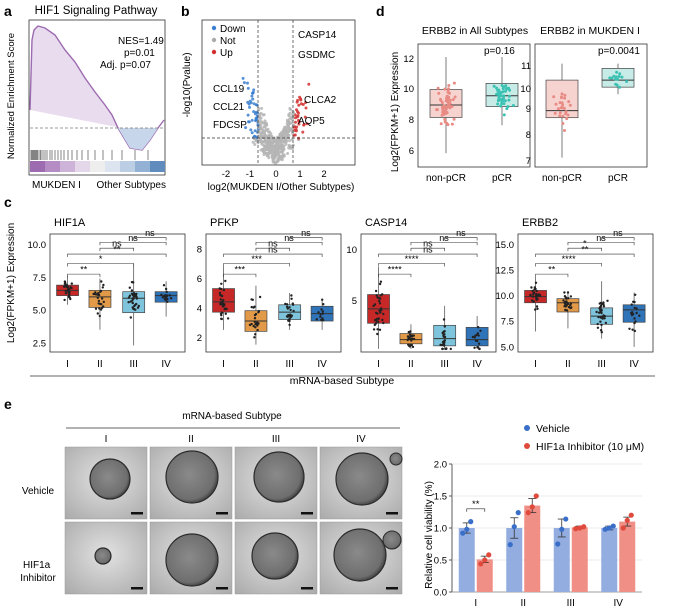 This screenshot has width=685, height=614. What do you see at coordinates (523, 603) in the screenshot?
I see `bar-xtick-label: II` at bounding box center [523, 603].